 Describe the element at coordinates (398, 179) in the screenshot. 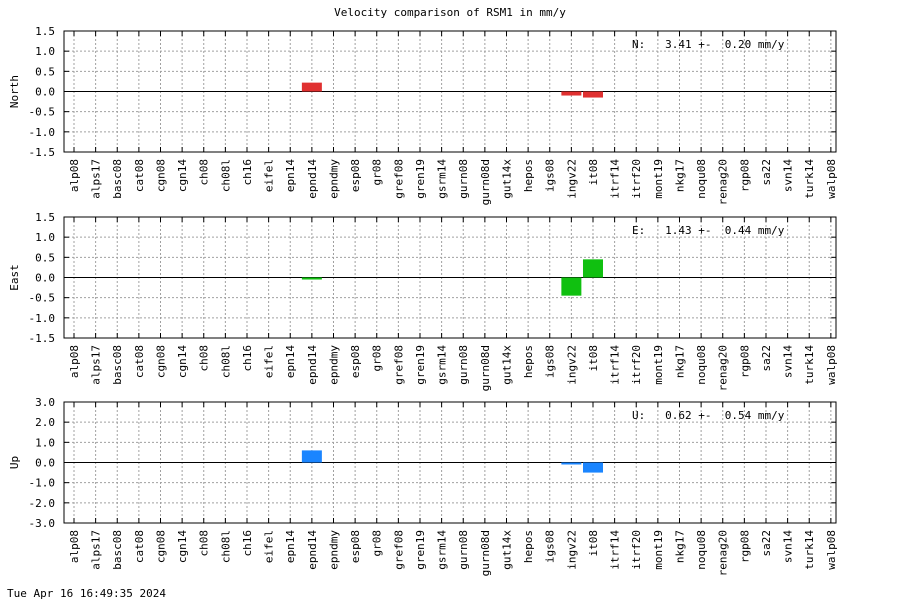

I see `north-xtick-label: gref08` at that location.